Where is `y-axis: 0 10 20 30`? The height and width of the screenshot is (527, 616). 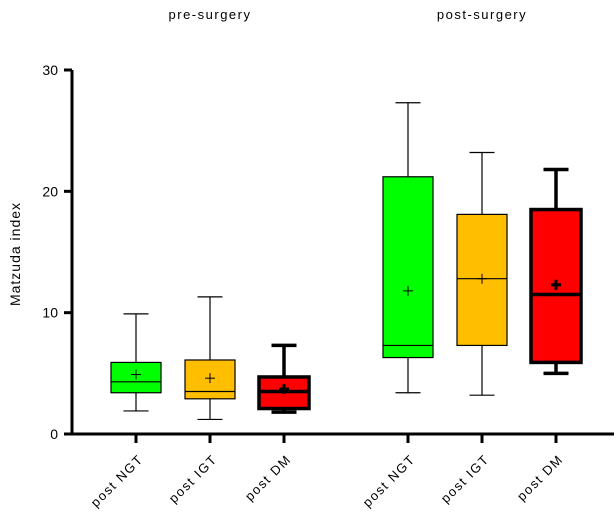
y-axis: 0 10 20 30 is located at coordinates (58, 252).